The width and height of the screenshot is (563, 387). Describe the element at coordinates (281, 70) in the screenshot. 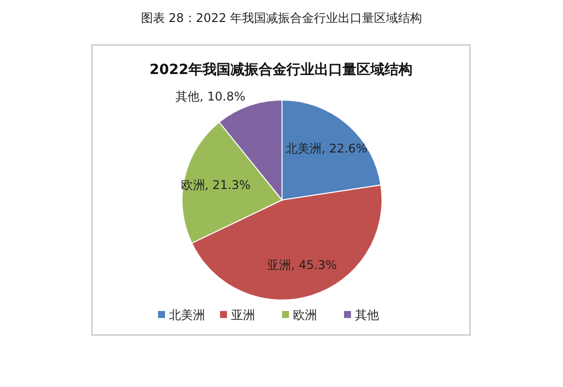

I see `chart-subtitle: 2022年我国减振合金行业出口量区域结构` at that location.